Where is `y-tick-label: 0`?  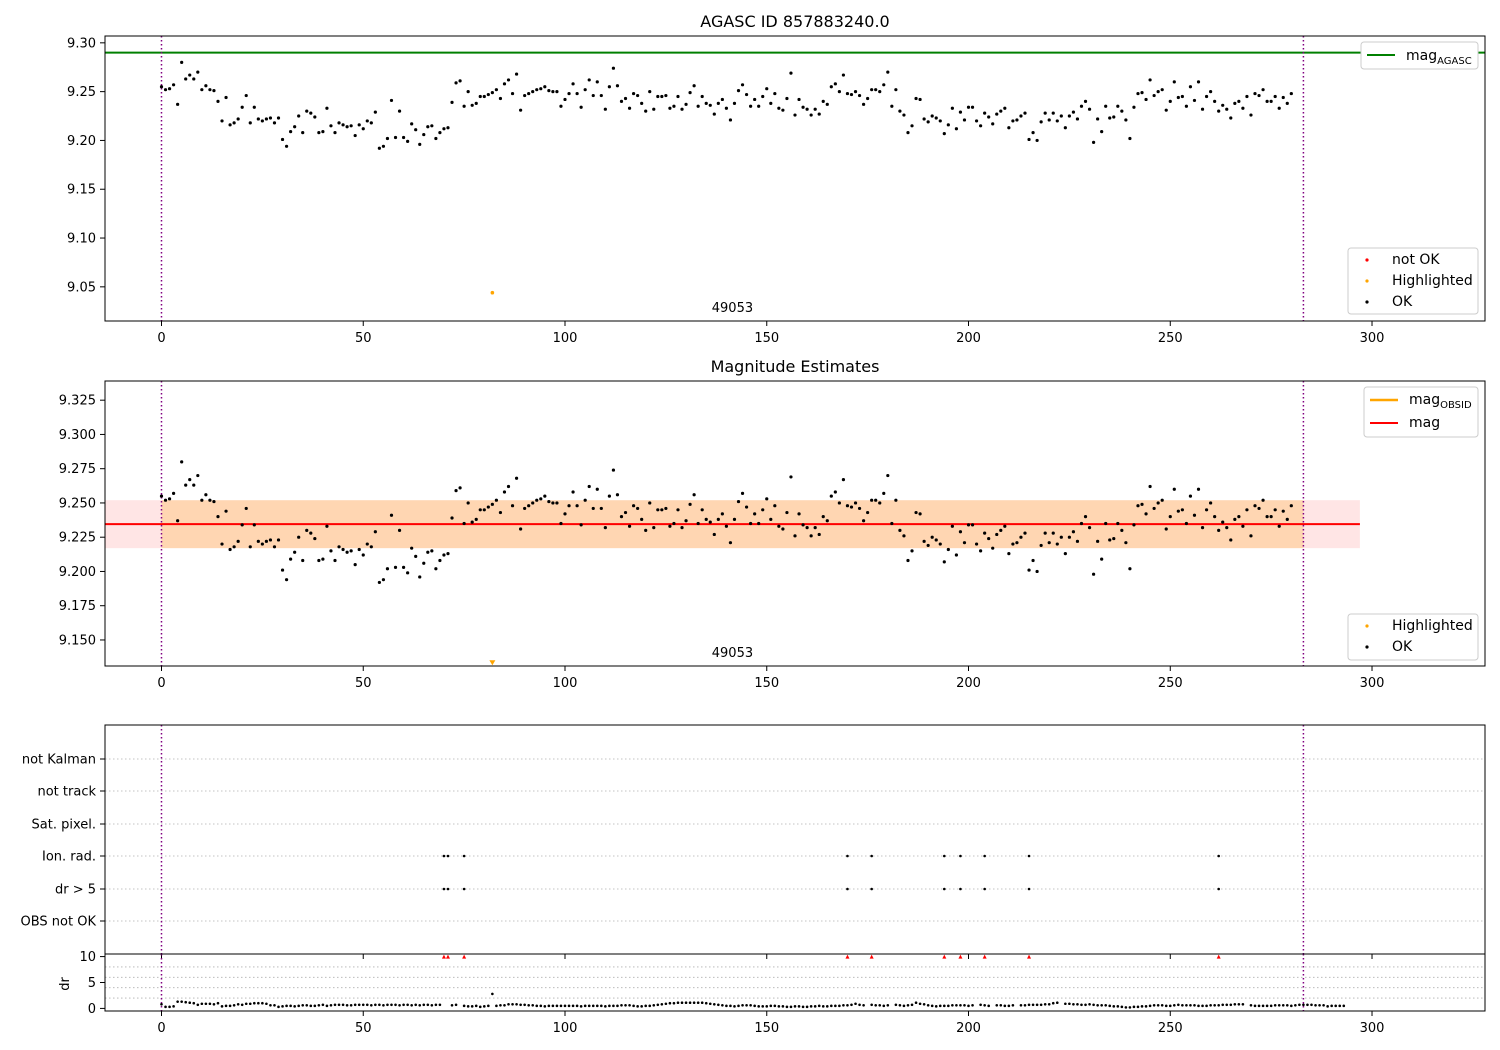
y-tick-label: 0 is located at coordinates (92, 1009).